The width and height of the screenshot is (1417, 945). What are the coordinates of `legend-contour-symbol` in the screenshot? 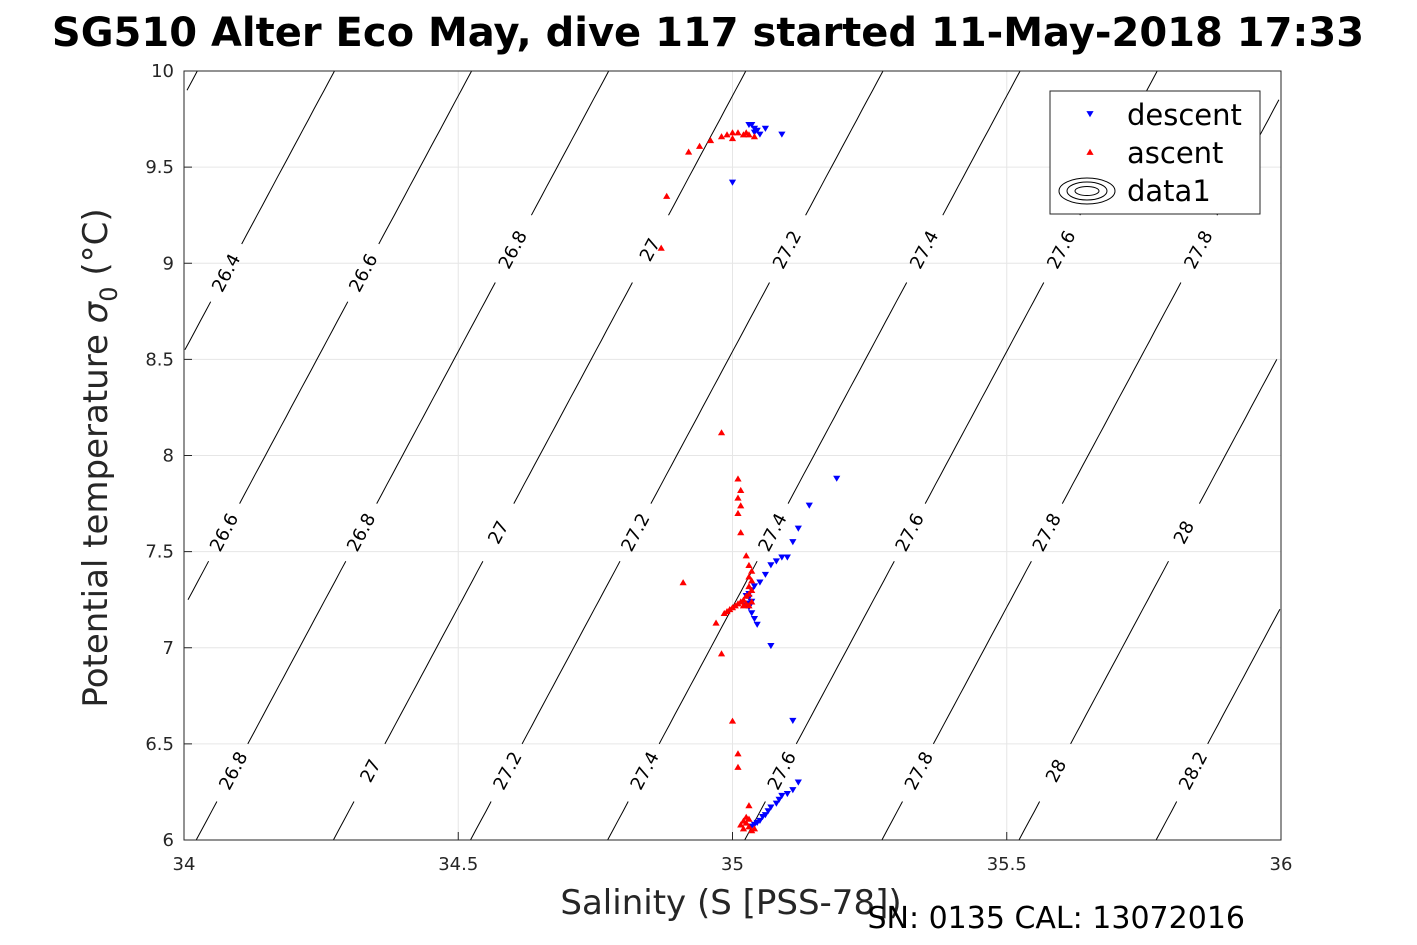 It's located at (1087, 191).